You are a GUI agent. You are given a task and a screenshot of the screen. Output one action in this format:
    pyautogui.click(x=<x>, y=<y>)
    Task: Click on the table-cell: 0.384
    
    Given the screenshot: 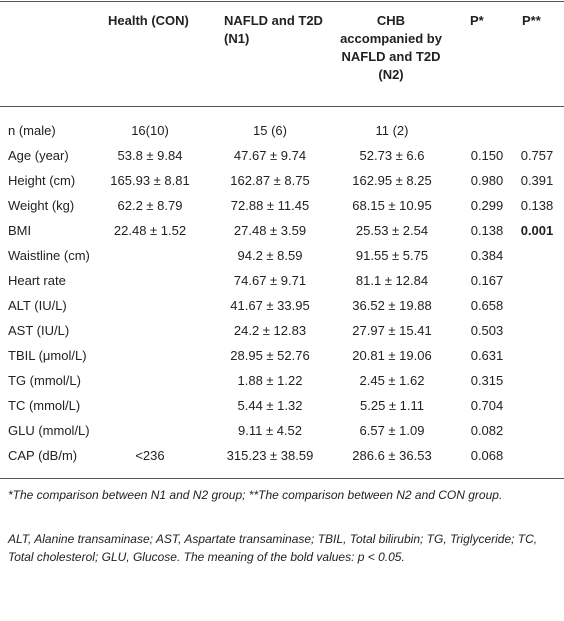 What is the action you would take?
    pyautogui.click(x=487, y=255)
    